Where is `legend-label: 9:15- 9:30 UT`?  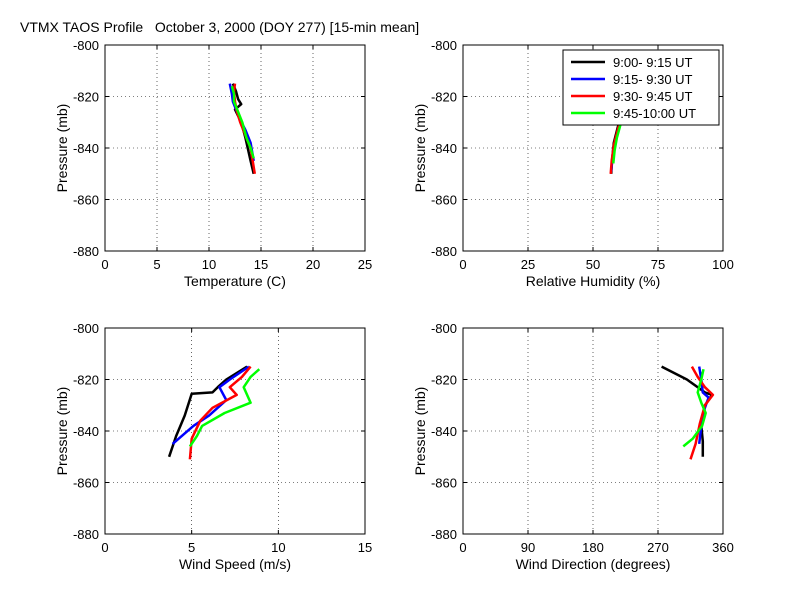 legend-label: 9:15- 9:30 UT is located at coordinates (653, 79).